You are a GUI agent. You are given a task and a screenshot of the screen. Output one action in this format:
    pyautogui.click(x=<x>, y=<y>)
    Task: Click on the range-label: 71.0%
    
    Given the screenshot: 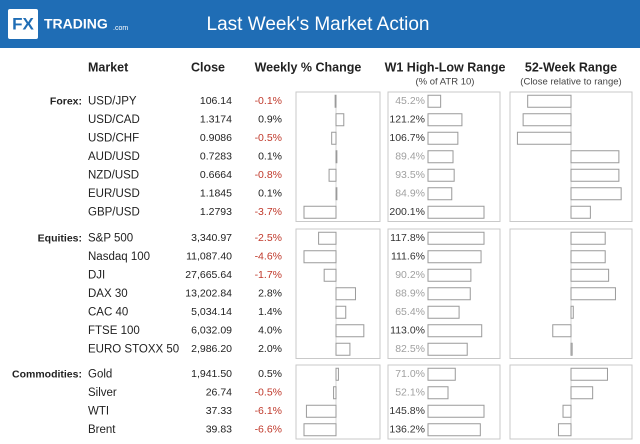 What is the action you would take?
    pyautogui.click(x=410, y=374)
    